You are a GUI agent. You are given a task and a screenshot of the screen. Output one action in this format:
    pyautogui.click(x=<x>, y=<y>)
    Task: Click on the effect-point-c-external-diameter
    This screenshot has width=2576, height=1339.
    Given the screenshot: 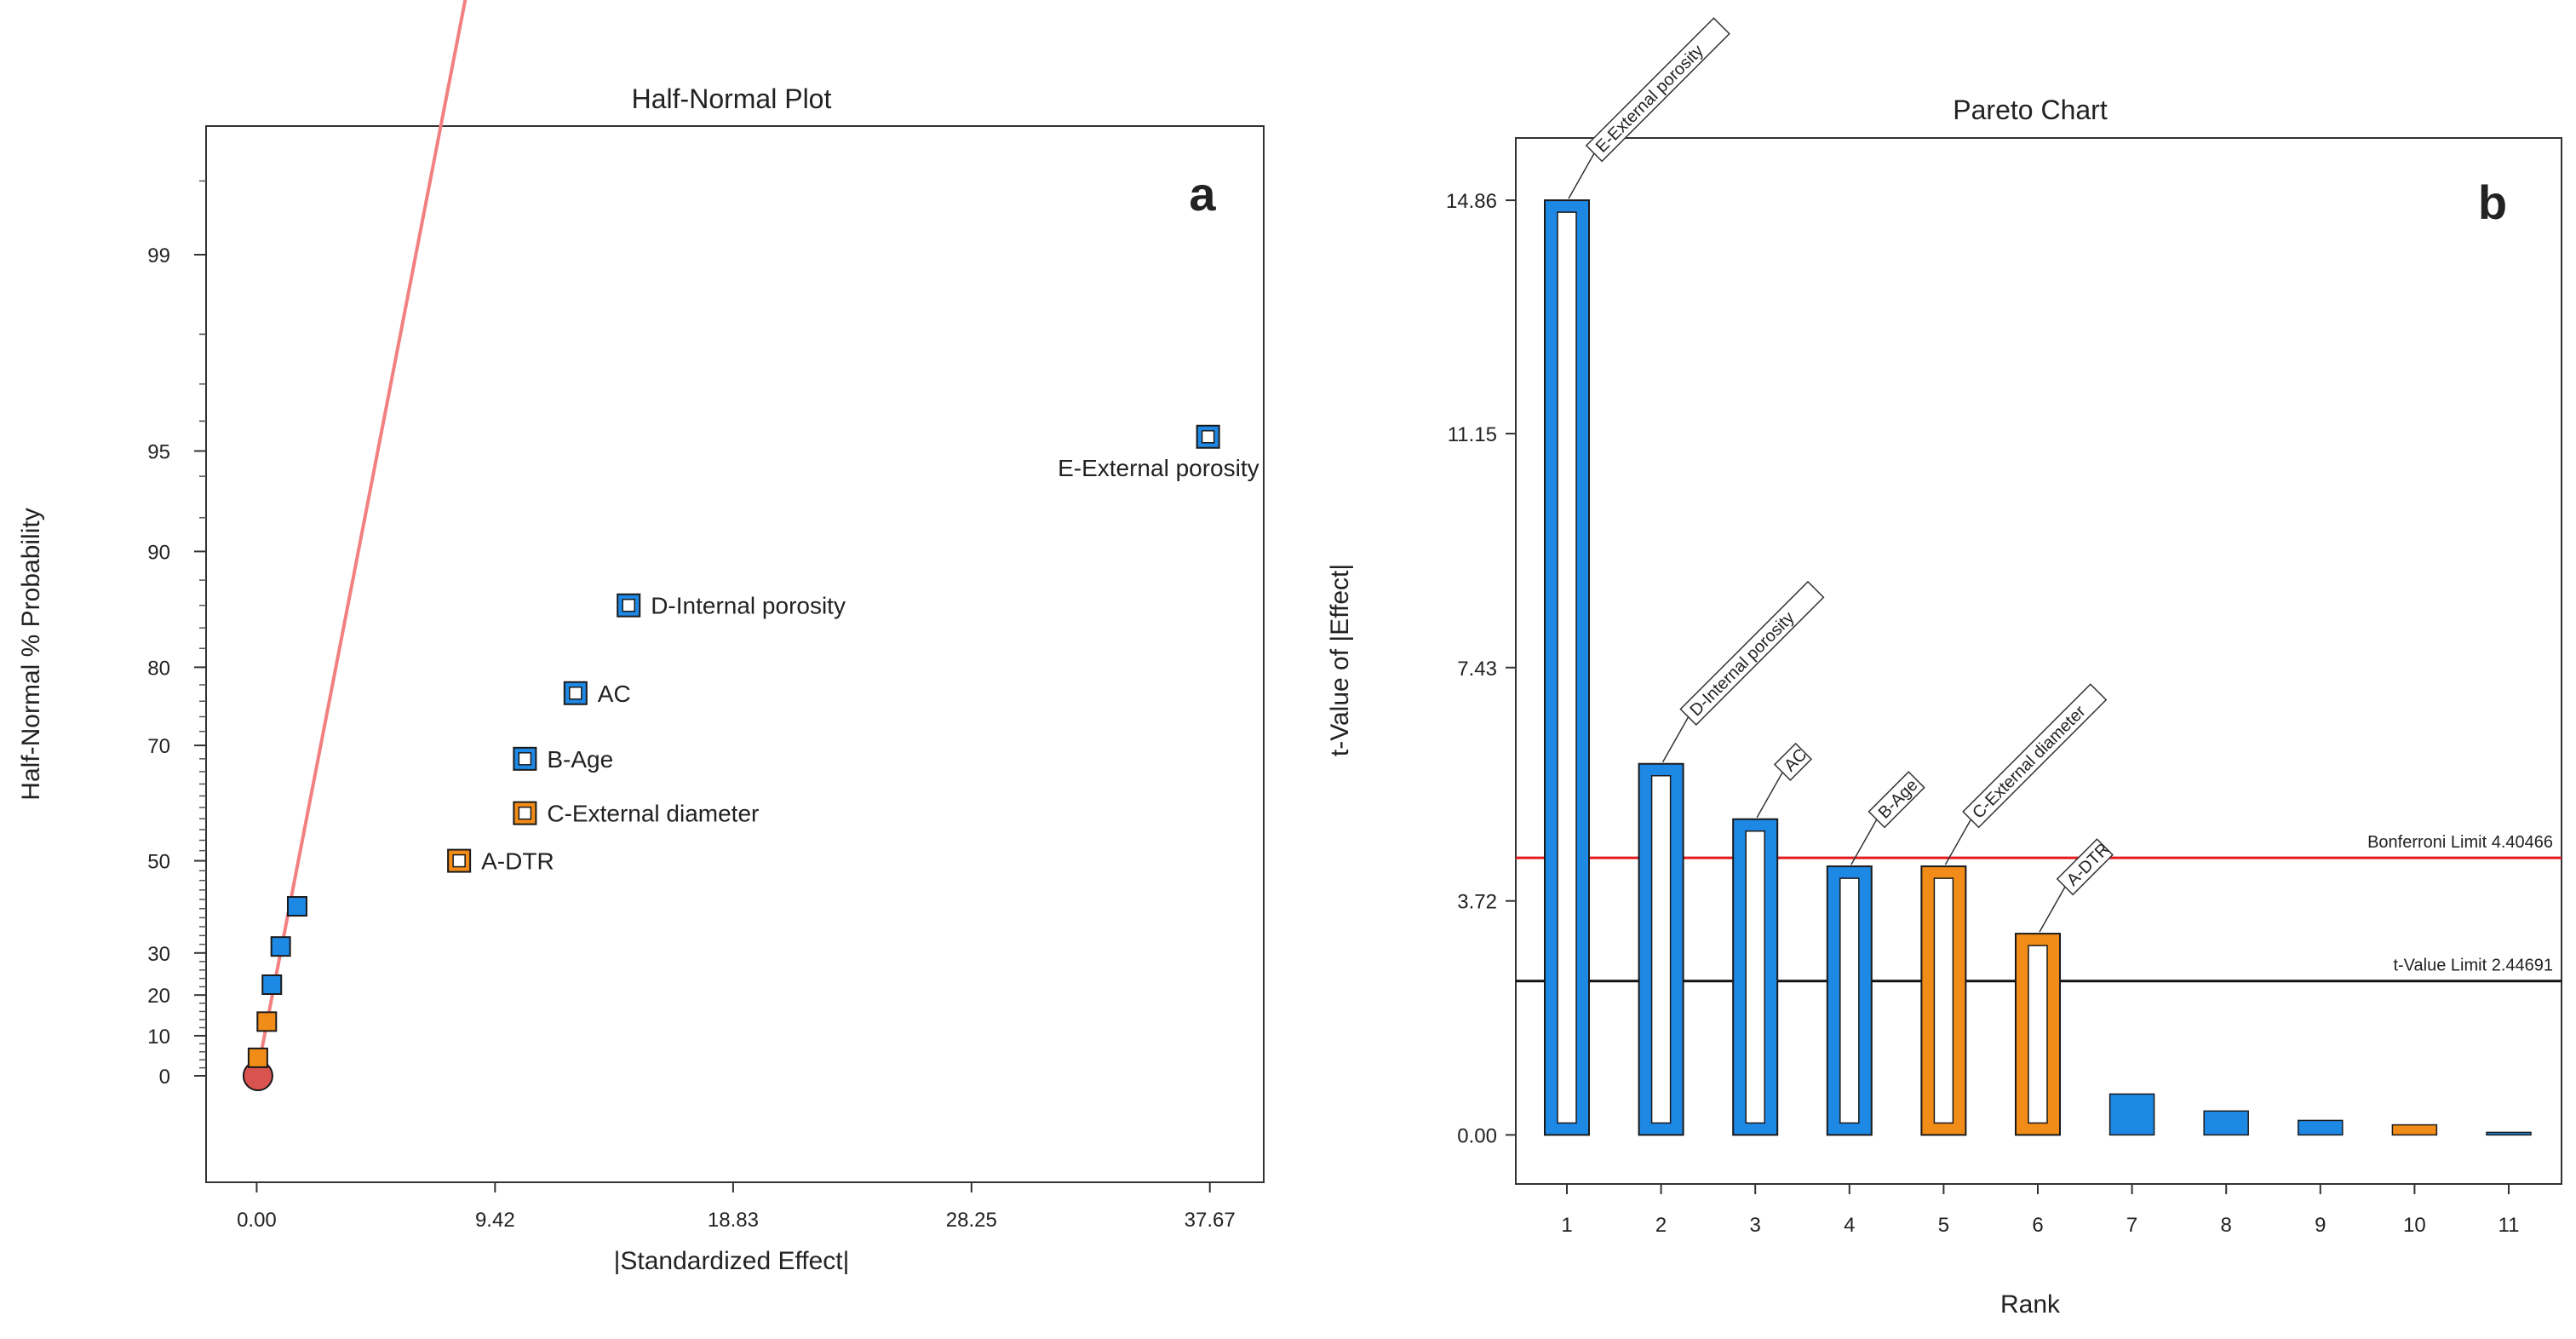 What is the action you would take?
    pyautogui.click(x=525, y=813)
    